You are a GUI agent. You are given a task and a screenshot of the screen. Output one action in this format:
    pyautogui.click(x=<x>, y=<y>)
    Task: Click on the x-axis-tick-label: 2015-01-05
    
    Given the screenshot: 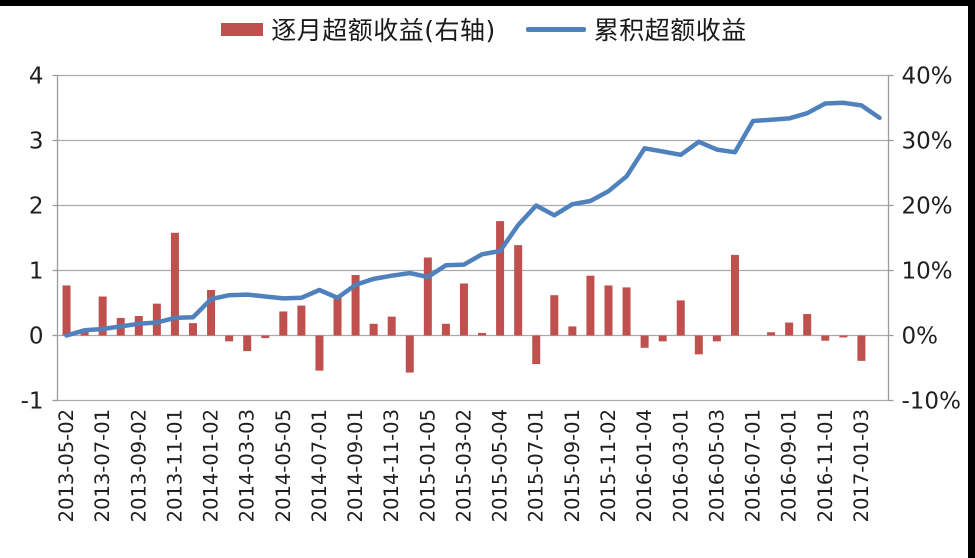 What is the action you would take?
    pyautogui.click(x=427, y=465)
    